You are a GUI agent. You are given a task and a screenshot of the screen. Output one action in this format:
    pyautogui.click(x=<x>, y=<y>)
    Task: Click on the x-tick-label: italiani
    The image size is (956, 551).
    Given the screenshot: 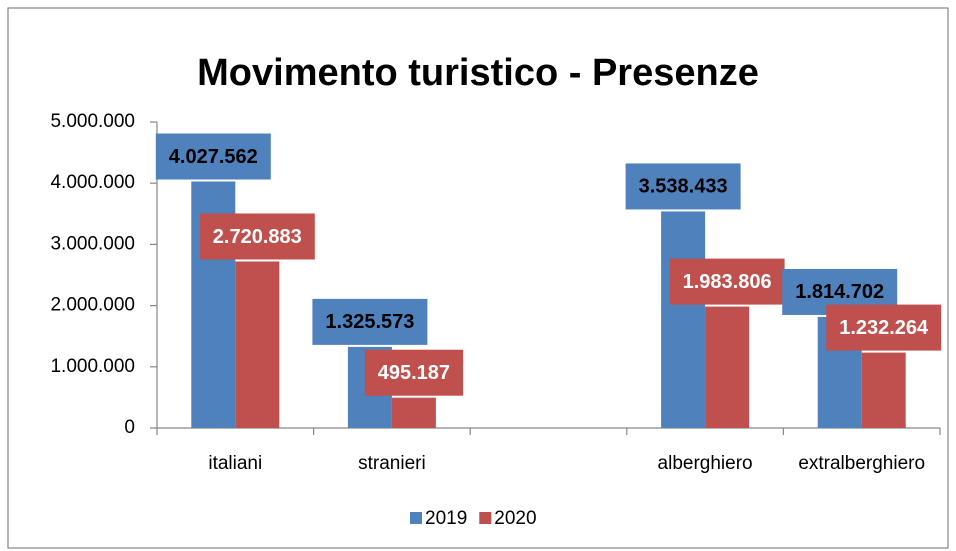 What is the action you would take?
    pyautogui.click(x=235, y=463)
    